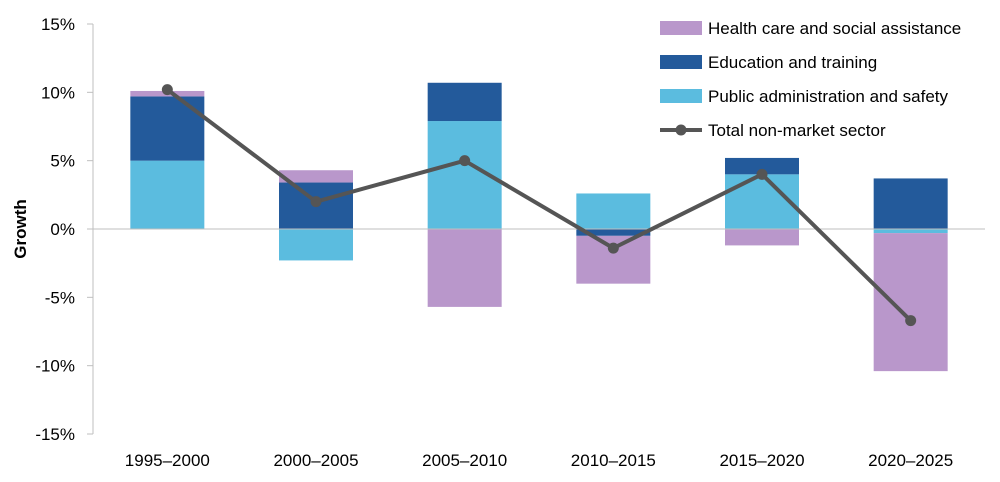 The height and width of the screenshot is (482, 1000). I want to click on x-tick-label: 1995–2000, so click(167, 460).